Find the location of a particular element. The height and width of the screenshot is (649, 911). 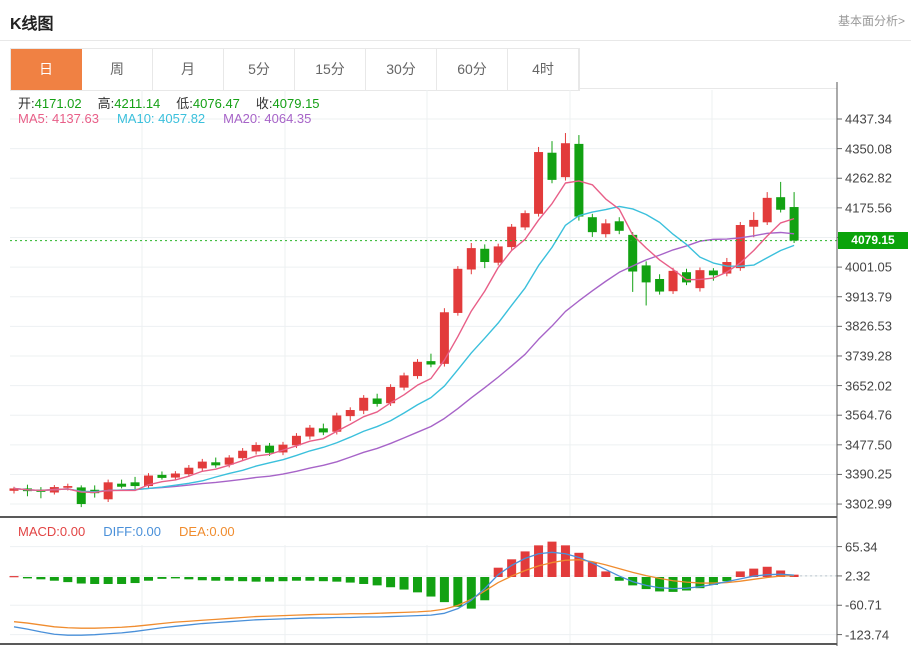

ohlc-info-row: 开:4171.02 高:4211.14 低:4076.47 收:4079.15 is located at coordinates (169, 102).